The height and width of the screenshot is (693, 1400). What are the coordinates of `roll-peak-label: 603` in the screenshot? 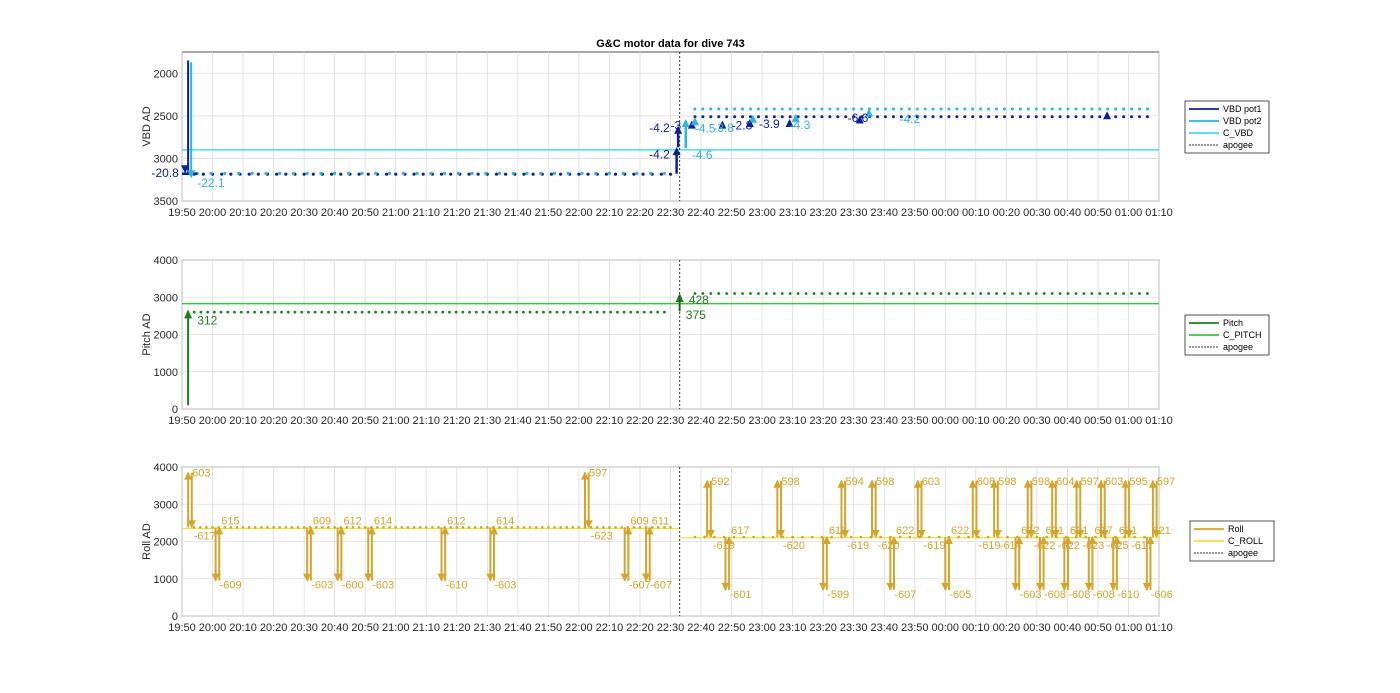 It's located at (201, 474).